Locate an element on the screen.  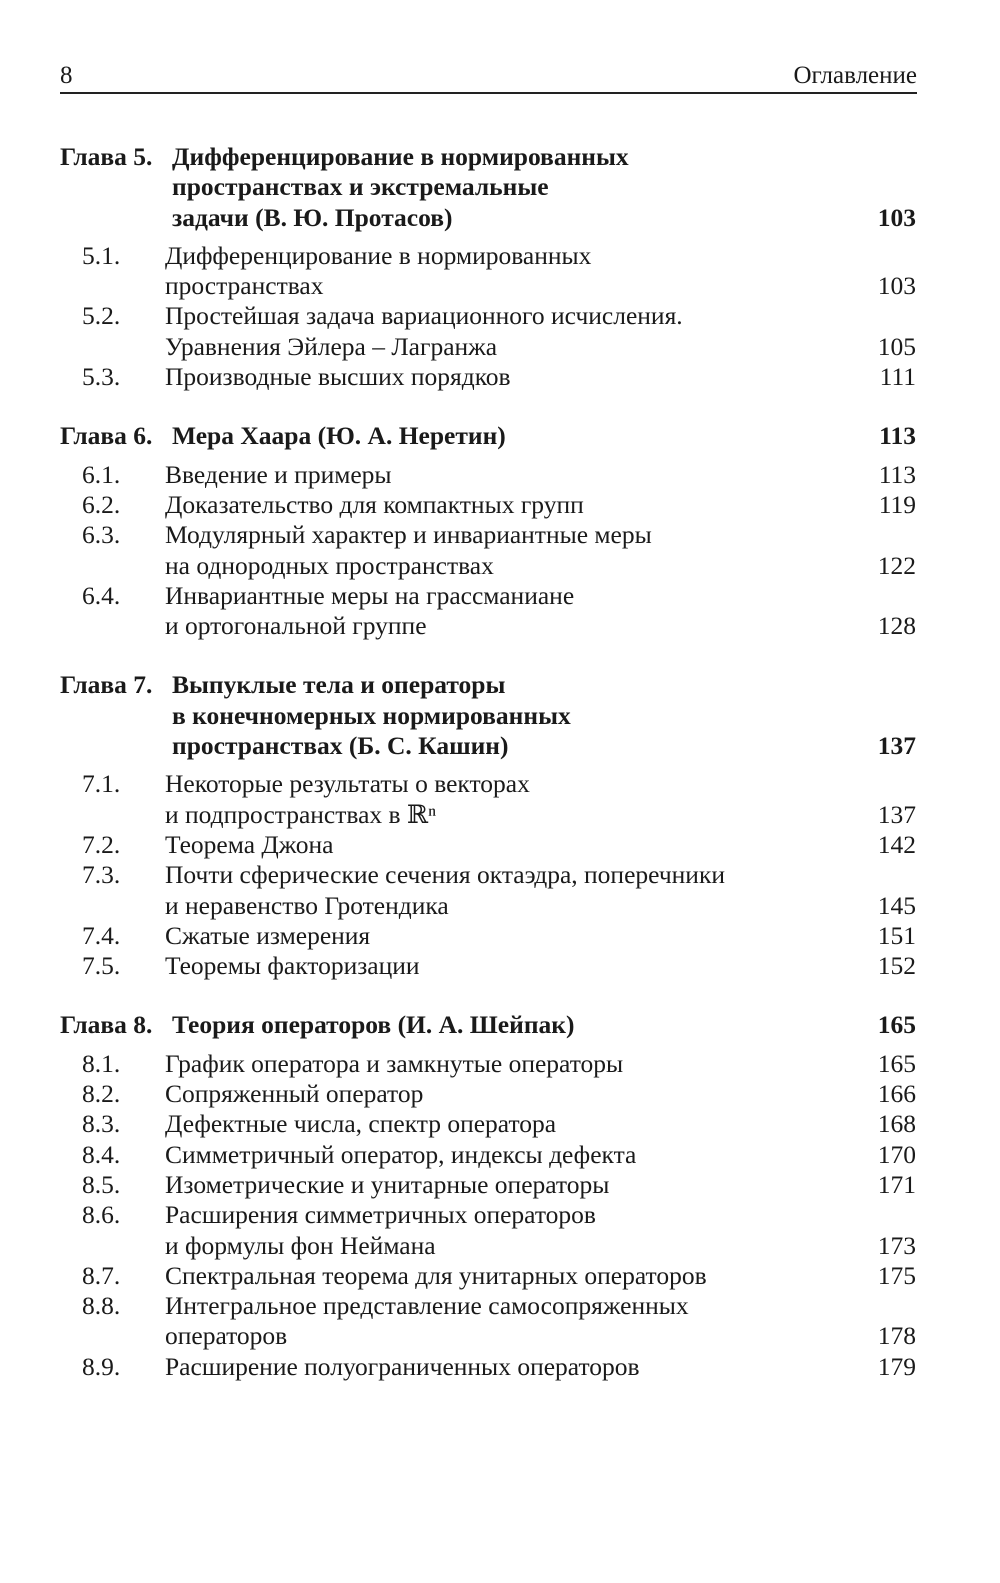
entry-title: Инвариантные меры на грассманиане is located at coordinates (370, 595).